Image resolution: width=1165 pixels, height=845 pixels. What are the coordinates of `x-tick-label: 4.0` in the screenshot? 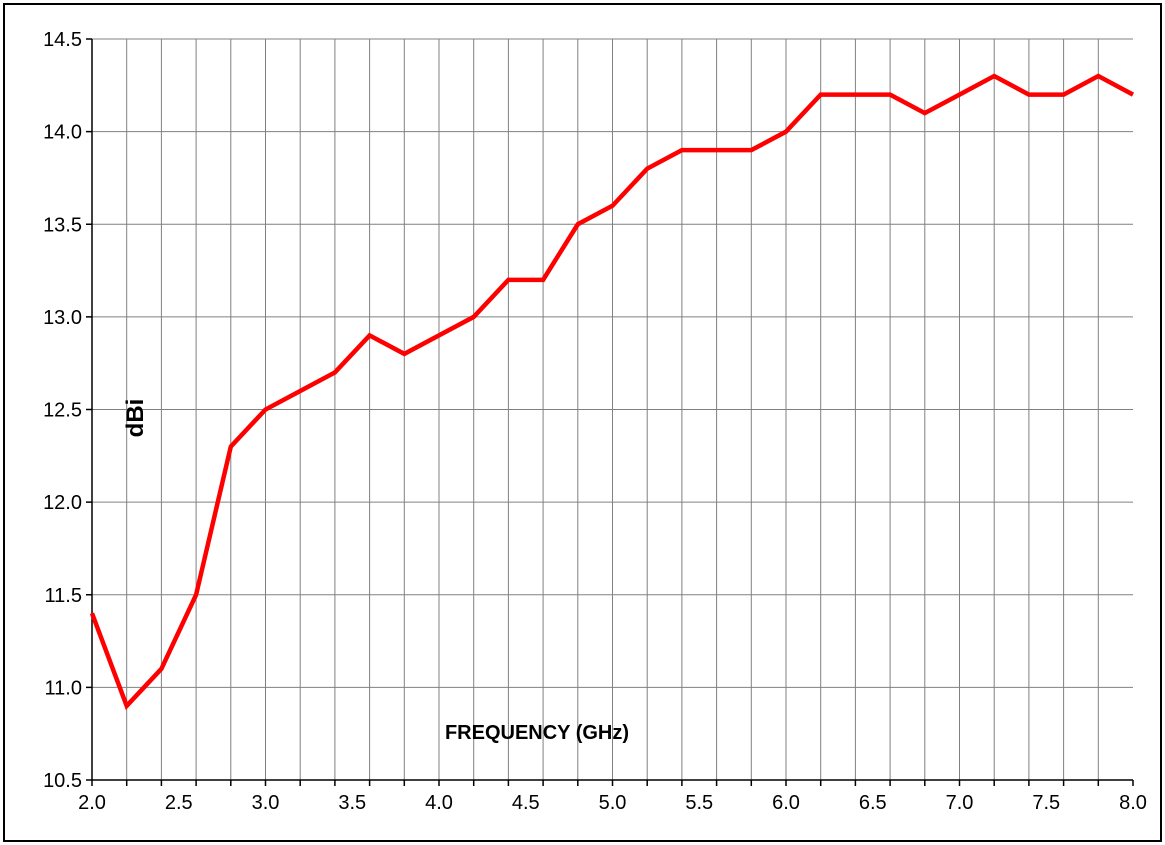 It's located at (439, 803).